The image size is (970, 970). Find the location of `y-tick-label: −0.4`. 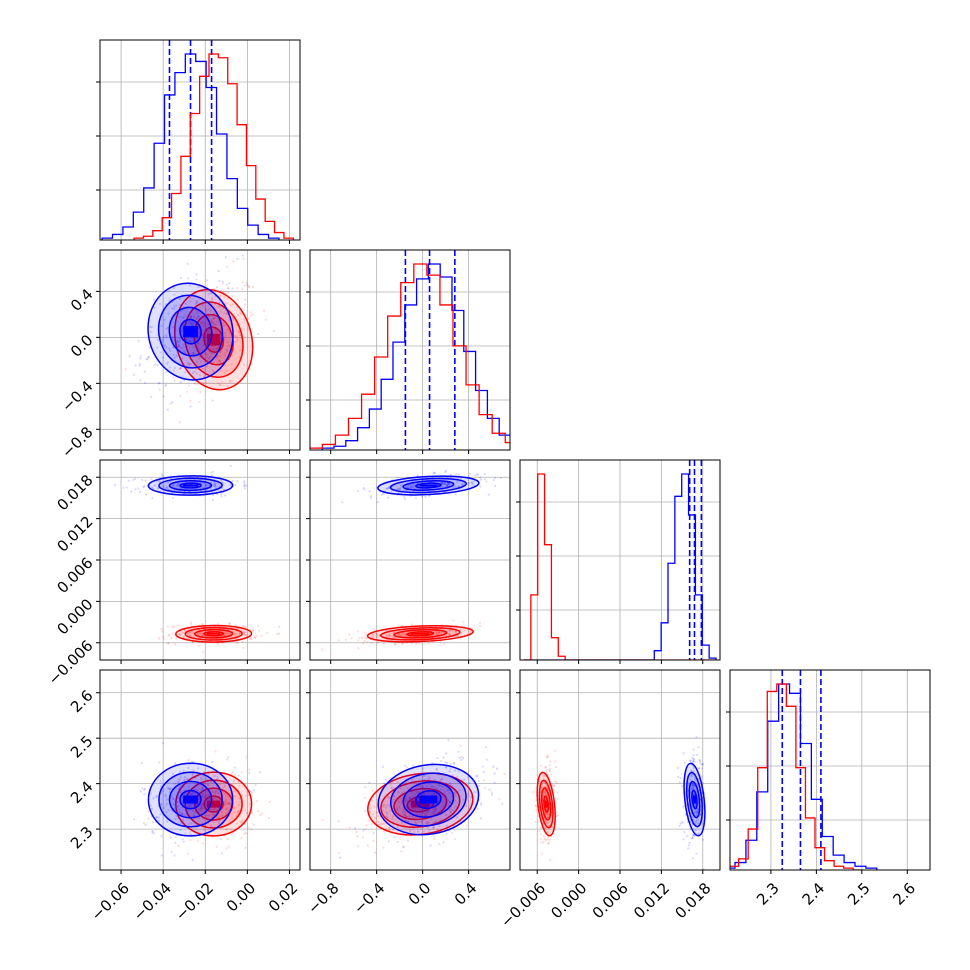

y-tick-label: −0.4 is located at coordinates (77, 396).